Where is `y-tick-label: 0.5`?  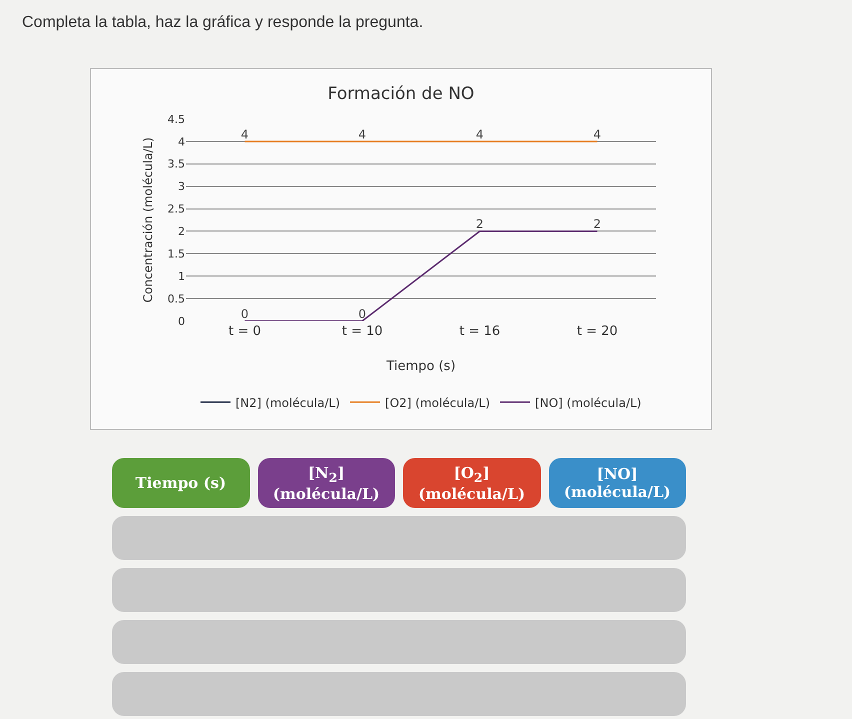
y-tick-label: 0.5 is located at coordinates (176, 299).